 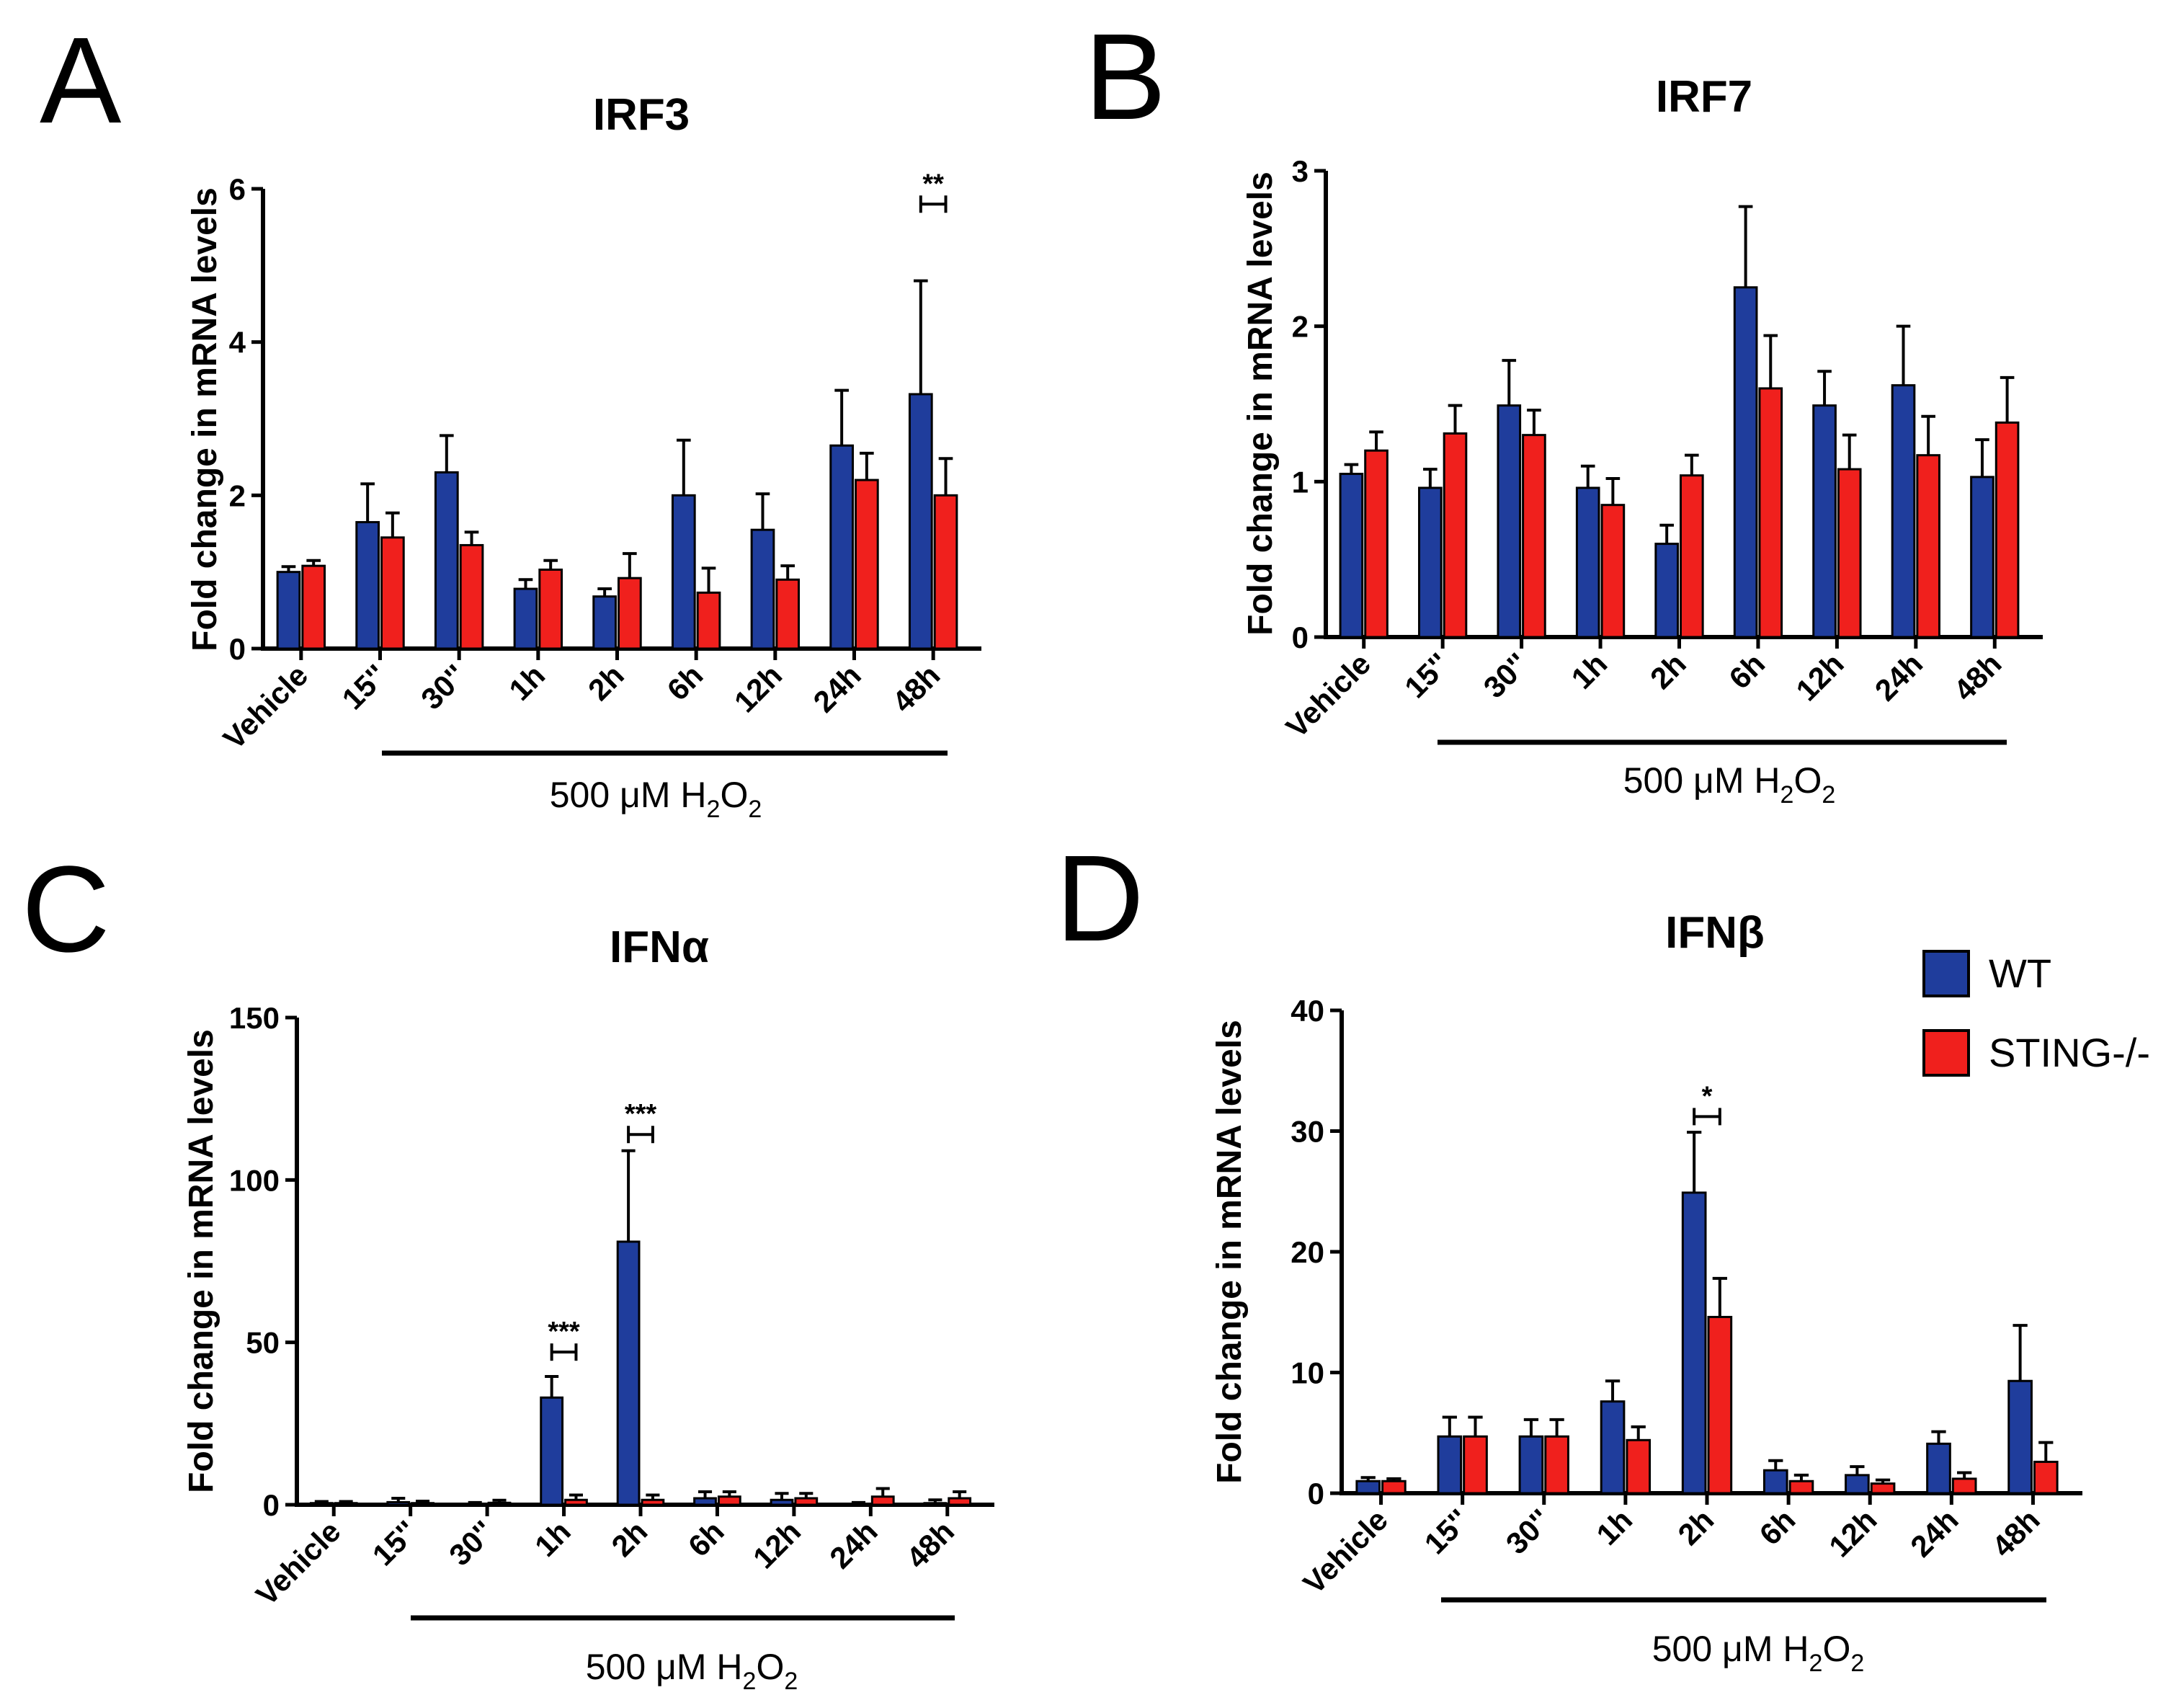 What do you see at coordinates (641, 115) in the screenshot?
I see `chart-title: IRF3` at bounding box center [641, 115].